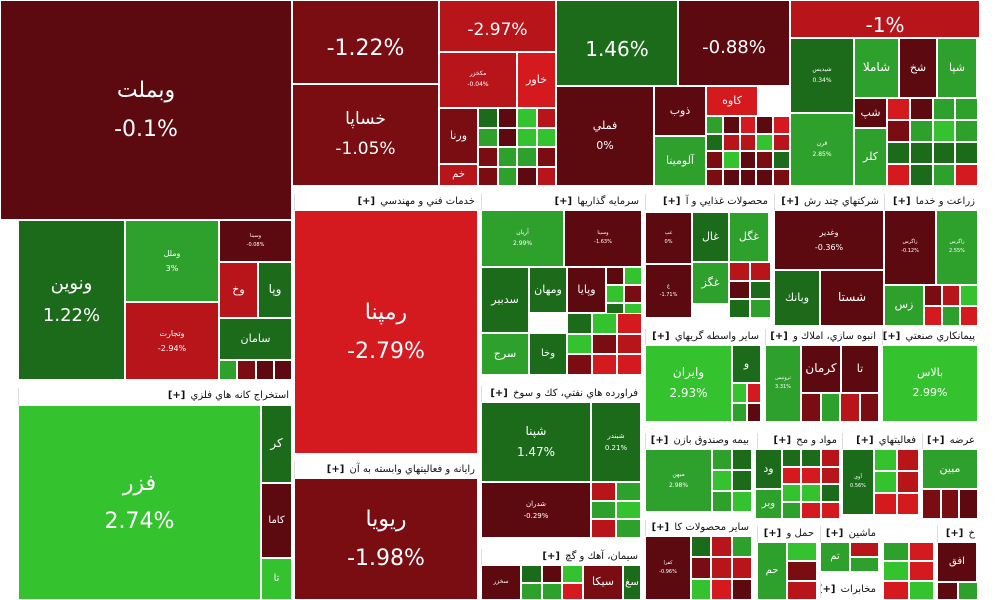 This screenshot has width=1000, height=600. I want to click on tile-vda: ود, so click(768, 469).